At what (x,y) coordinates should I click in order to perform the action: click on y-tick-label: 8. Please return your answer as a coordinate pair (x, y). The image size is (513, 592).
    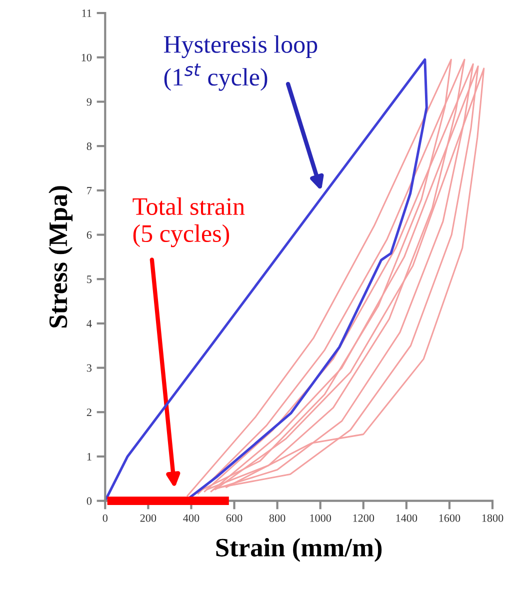
    Looking at the image, I should click on (89, 146).